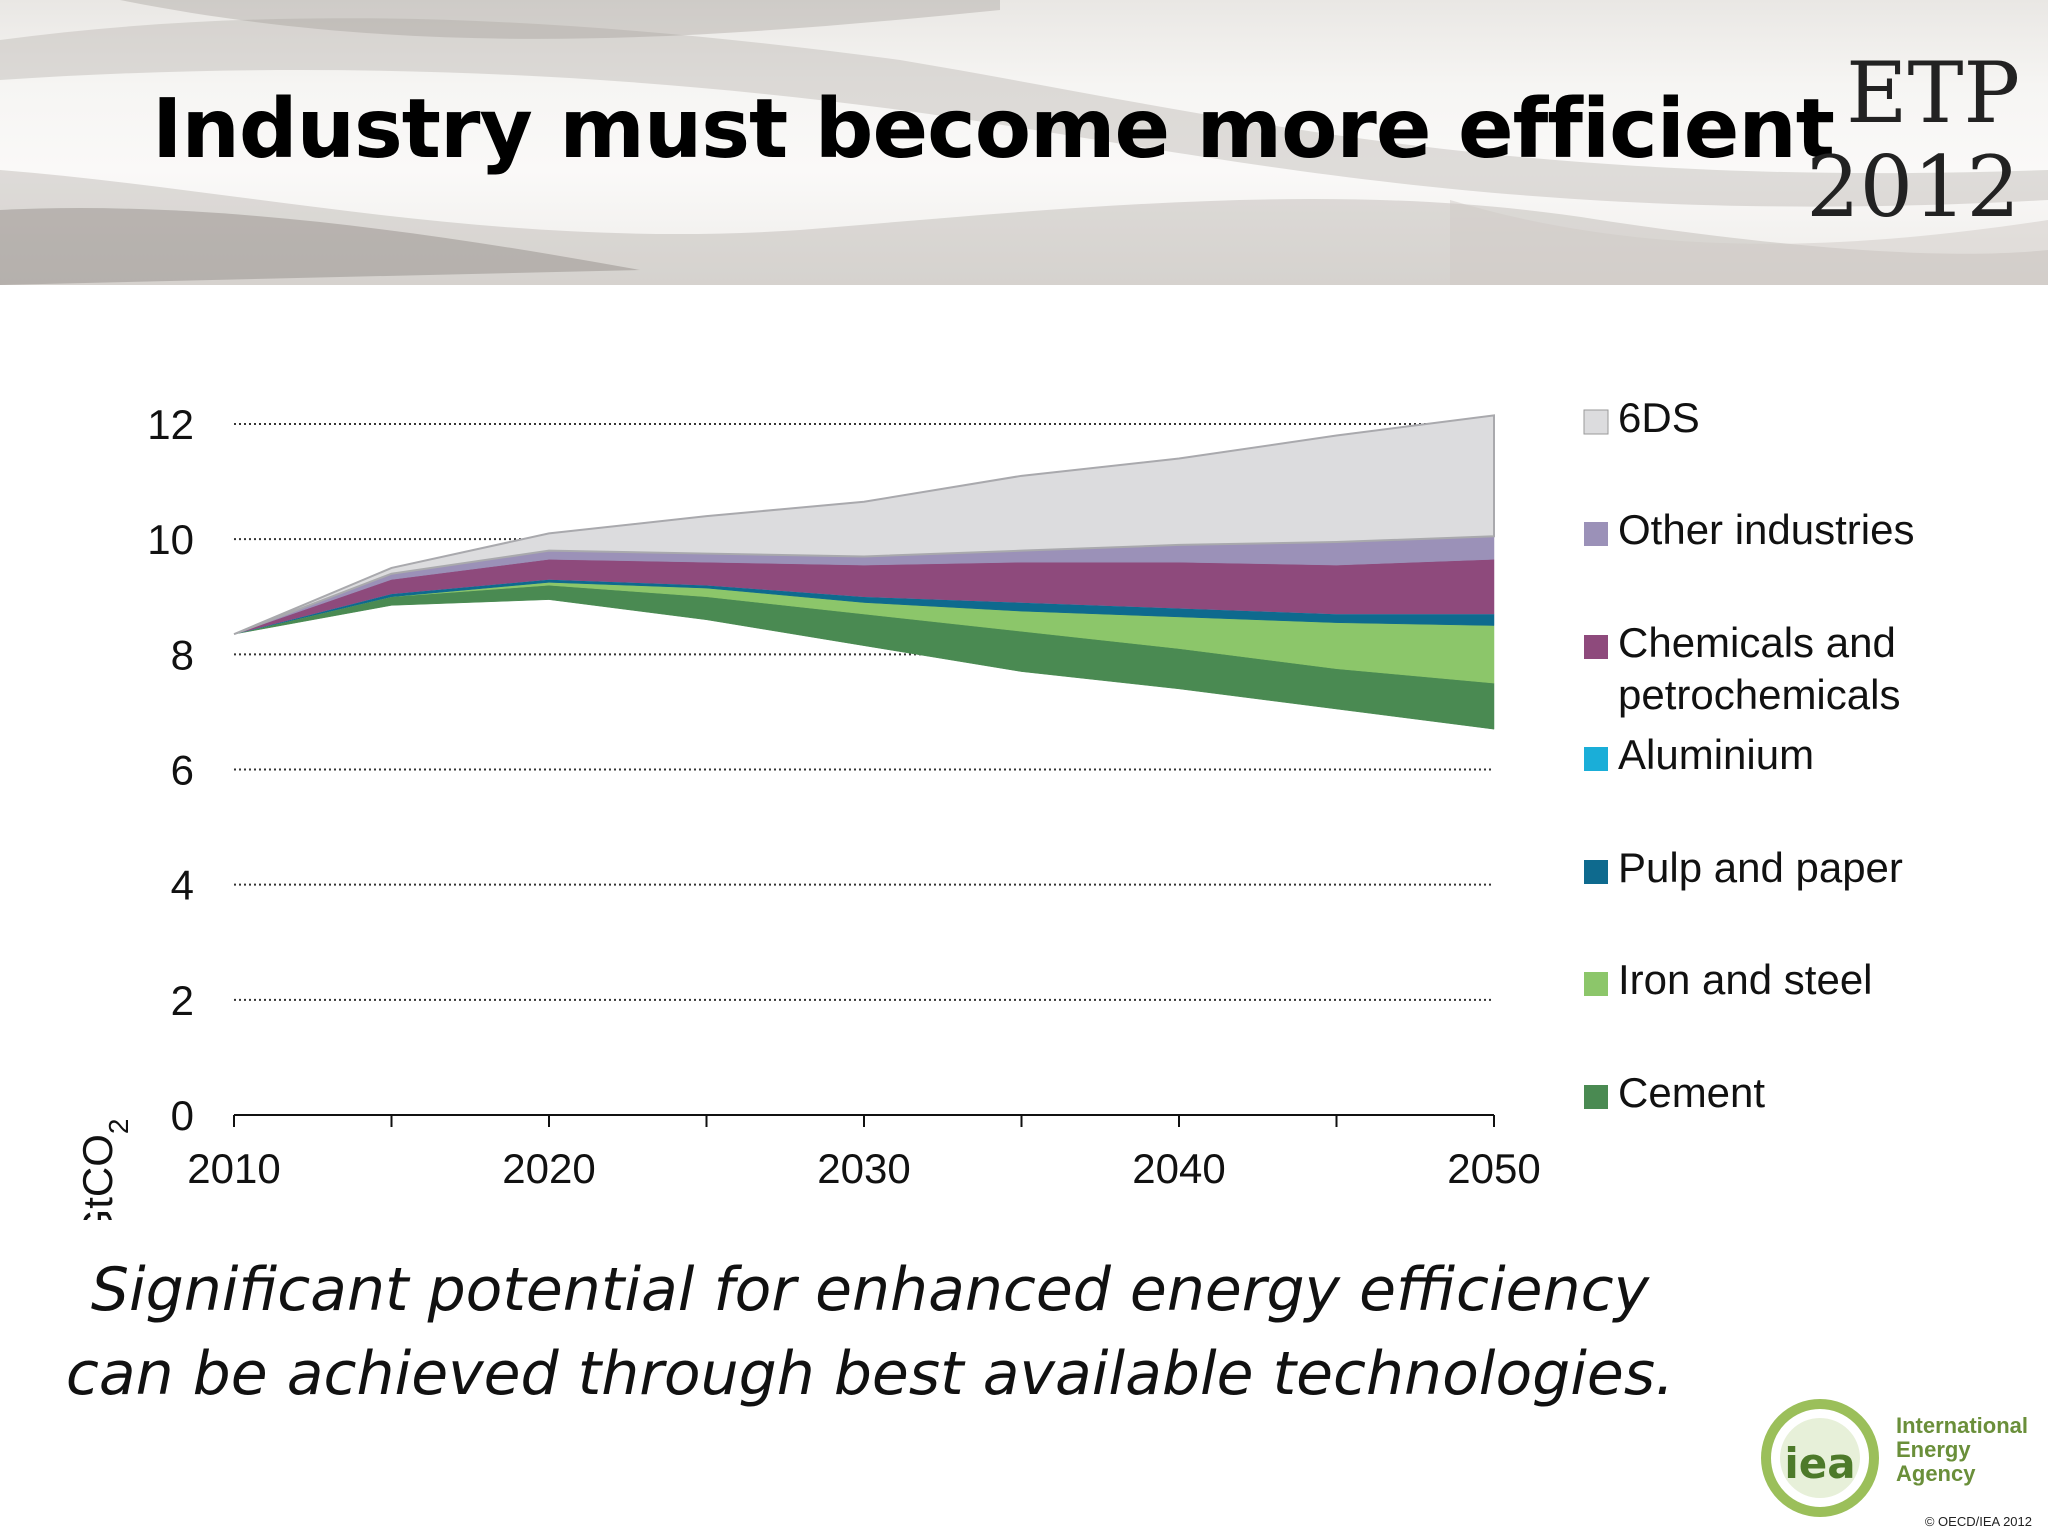  Describe the element at coordinates (182, 1115) in the screenshot. I see `y-tick-label: 0` at that location.